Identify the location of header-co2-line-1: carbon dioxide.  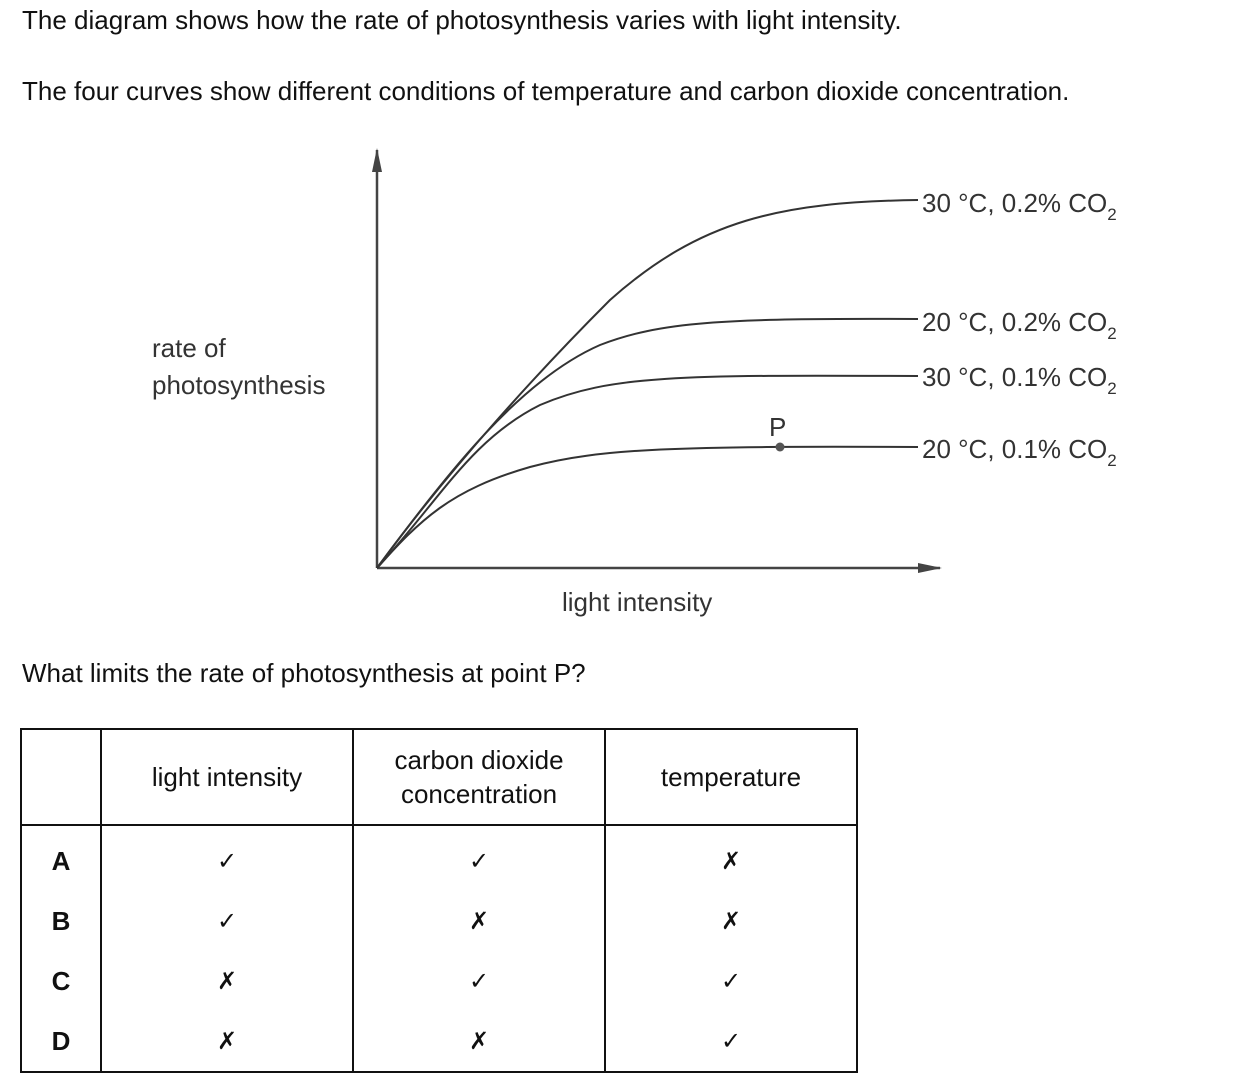
(479, 760).